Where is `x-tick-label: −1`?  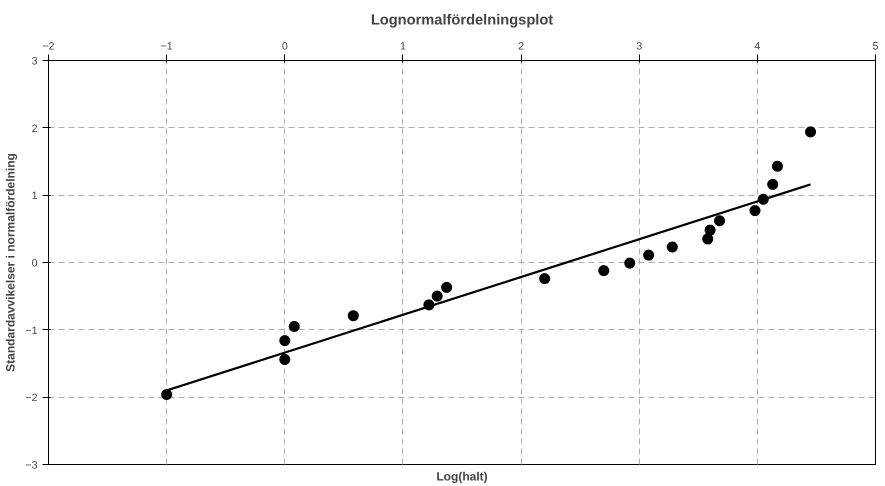 x-tick-label: −1 is located at coordinates (166, 46).